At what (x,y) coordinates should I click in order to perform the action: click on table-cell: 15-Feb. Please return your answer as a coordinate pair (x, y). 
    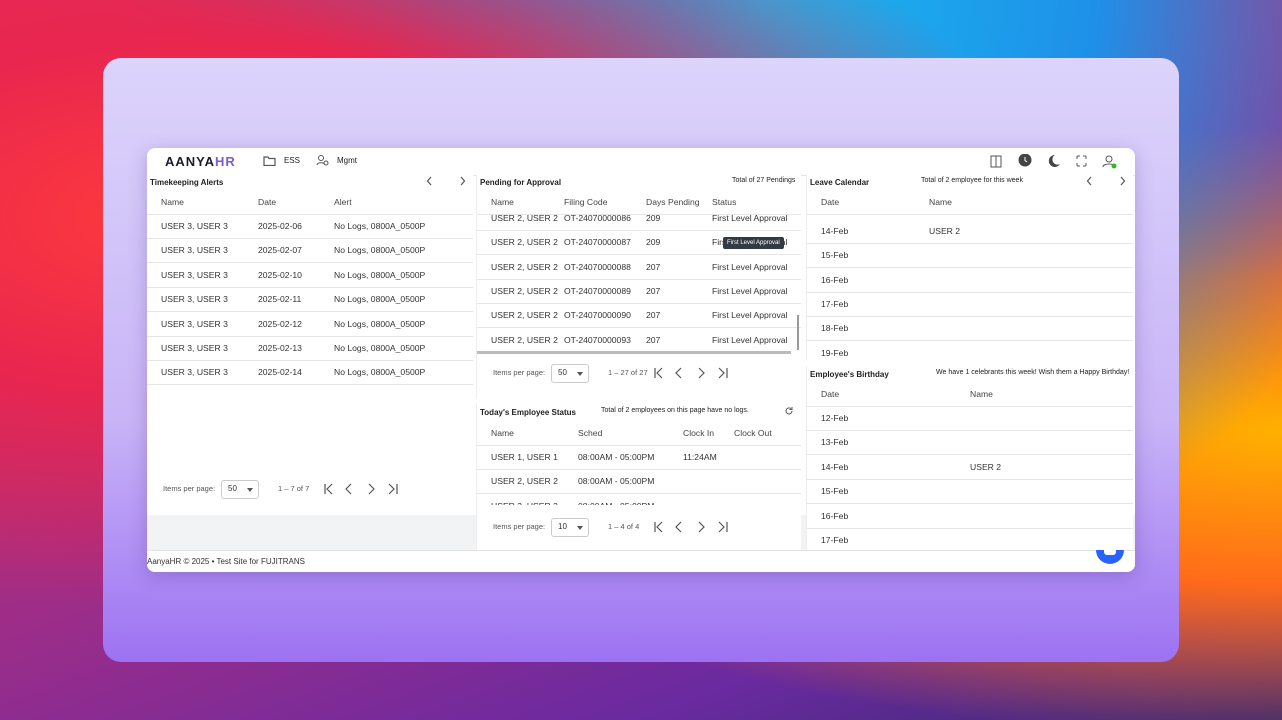
    Looking at the image, I should click on (835, 255).